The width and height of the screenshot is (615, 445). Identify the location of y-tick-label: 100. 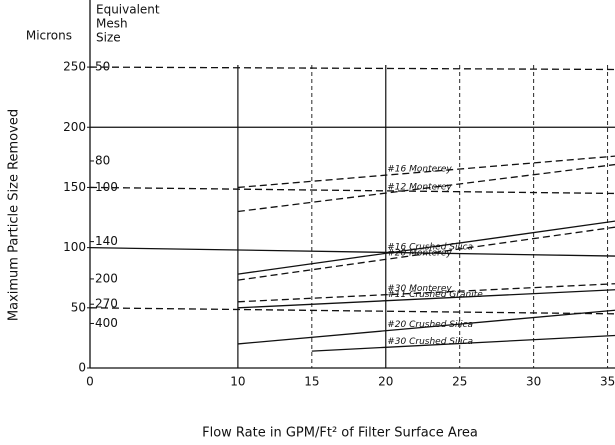
(74, 247).